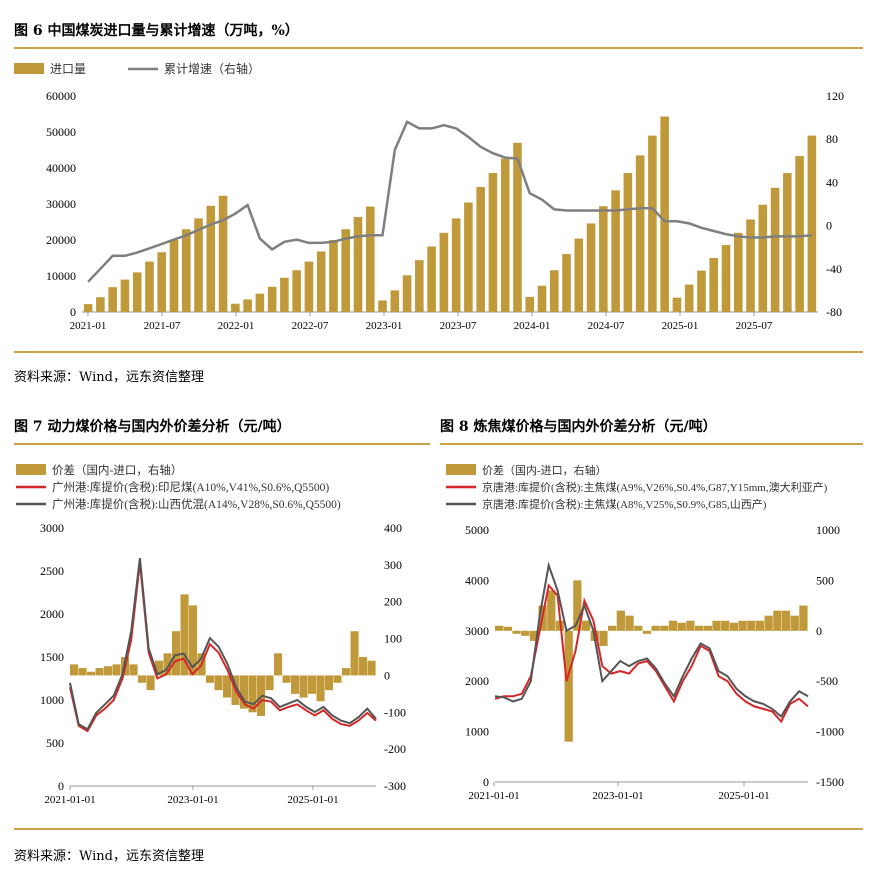 This screenshot has height=874, width=883. Describe the element at coordinates (192, 800) in the screenshot. I see `fig7-x-tick-label: 2023-01-01` at that location.